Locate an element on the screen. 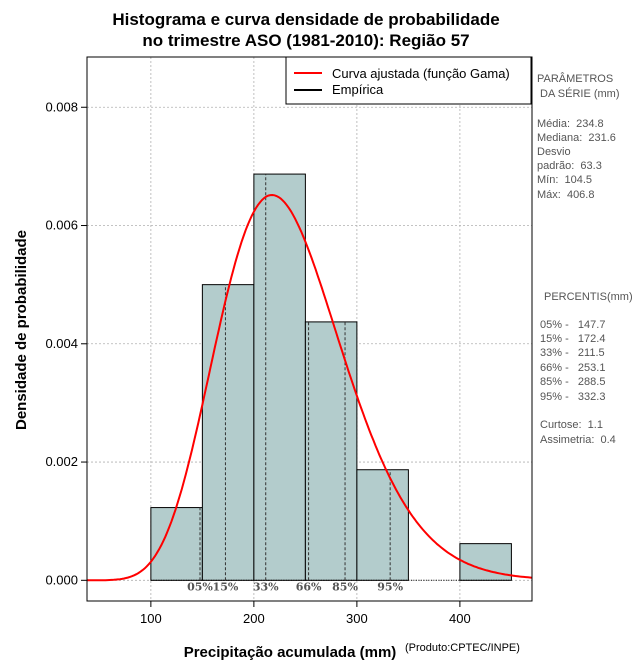  chart-title-line-2: no trimestre ASO (1981-2010): Região 57 is located at coordinates (305, 40).